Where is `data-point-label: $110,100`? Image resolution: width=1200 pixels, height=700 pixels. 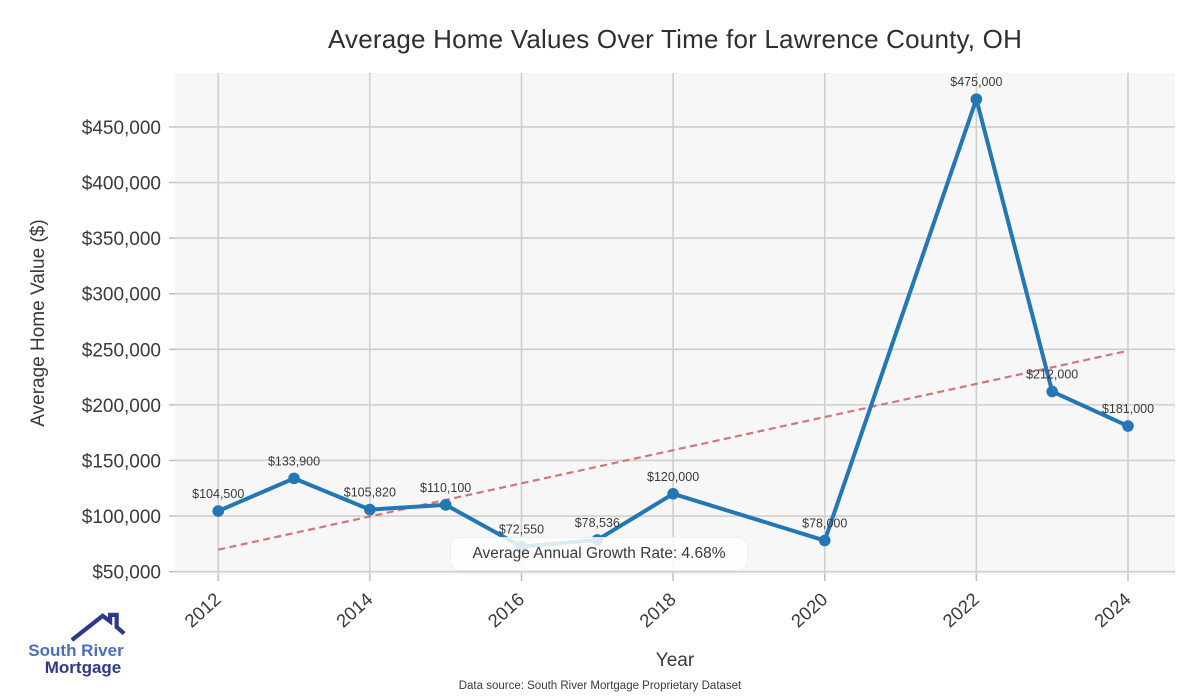
data-point-label: $110,100 is located at coordinates (445, 488).